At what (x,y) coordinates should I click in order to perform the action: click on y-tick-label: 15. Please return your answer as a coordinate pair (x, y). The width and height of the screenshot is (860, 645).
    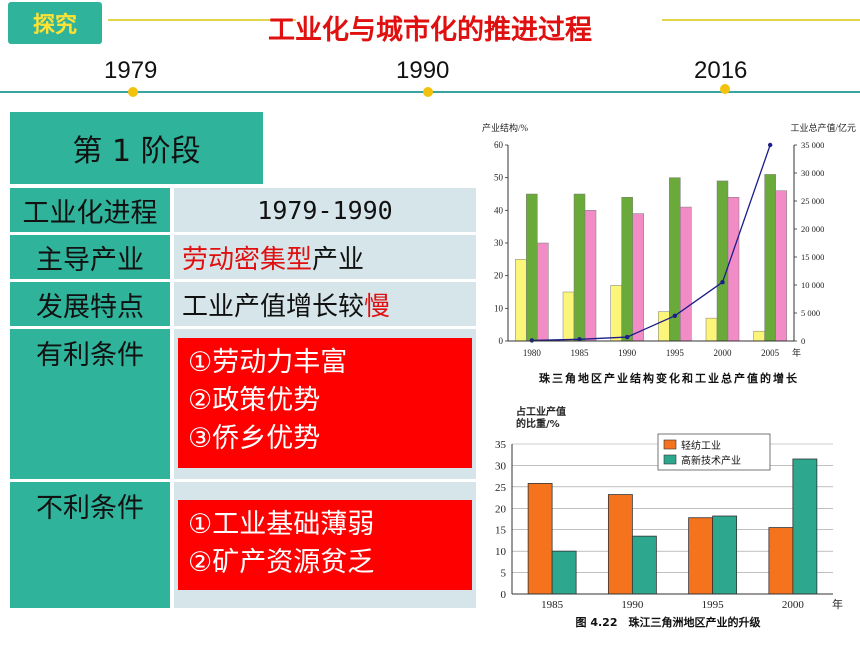
    Looking at the image, I should click on (501, 531).